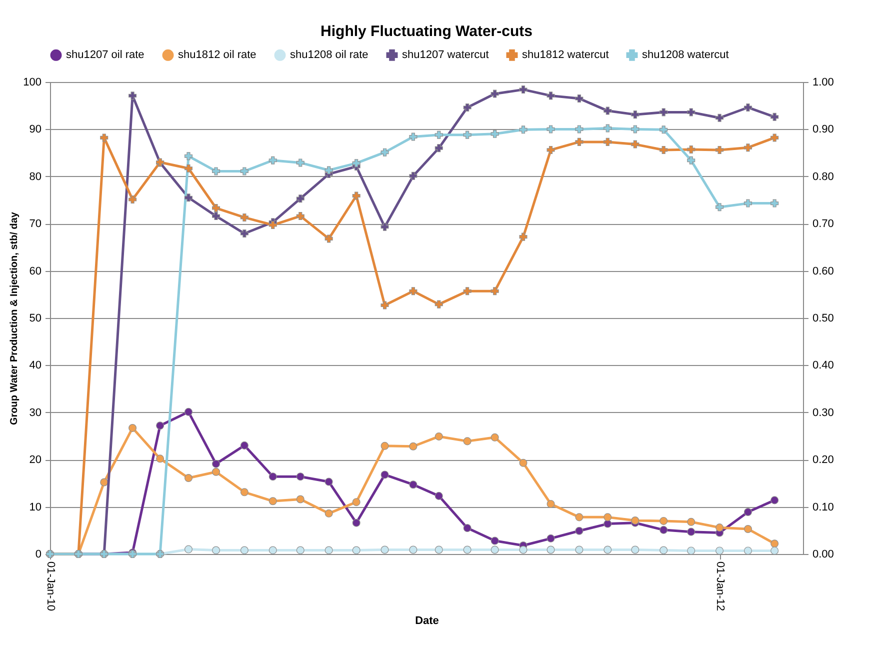 This screenshot has height=648, width=871. Describe the element at coordinates (823, 554) in the screenshot. I see `y2-tick-label: 0.00` at that location.